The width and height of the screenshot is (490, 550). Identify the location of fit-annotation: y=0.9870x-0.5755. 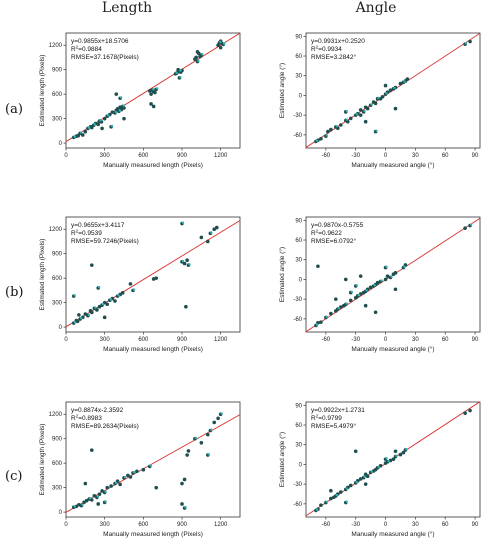
(337, 225).